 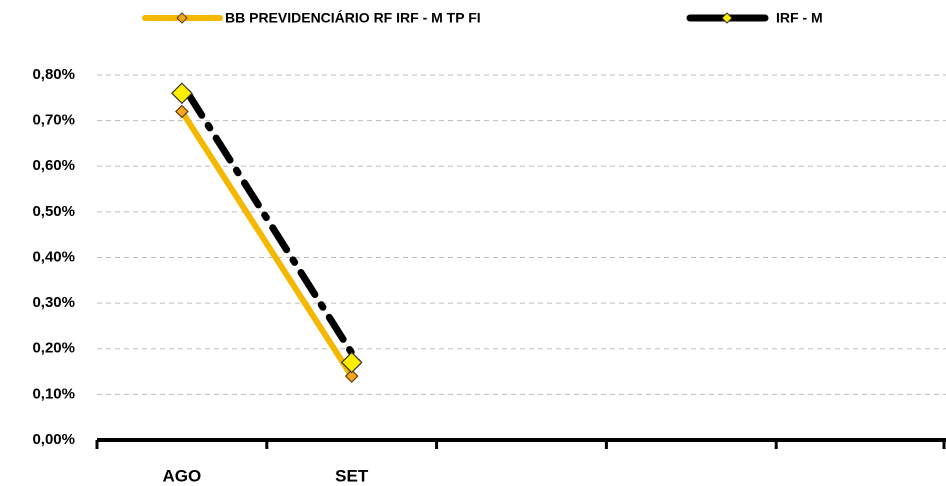 I want to click on y-tick-label: 0,70%, so click(x=53, y=120).